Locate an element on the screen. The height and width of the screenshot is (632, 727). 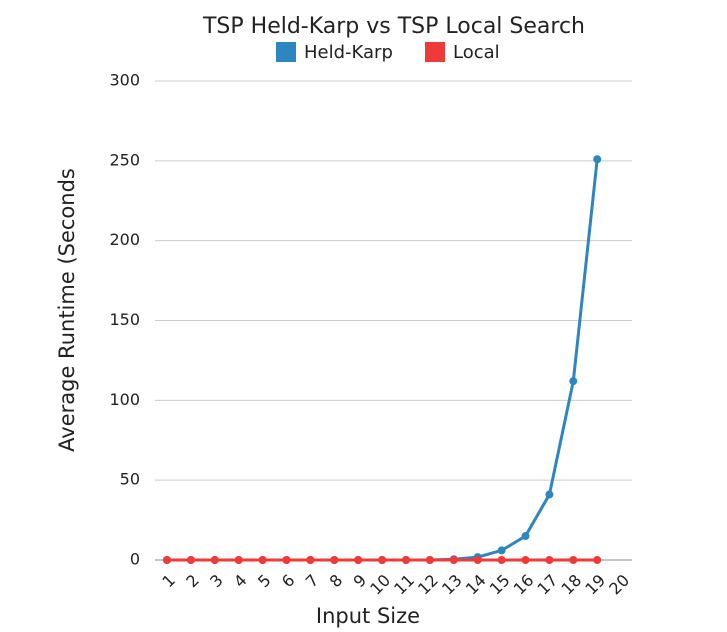
y-tick-label: 50 is located at coordinates (130, 479).